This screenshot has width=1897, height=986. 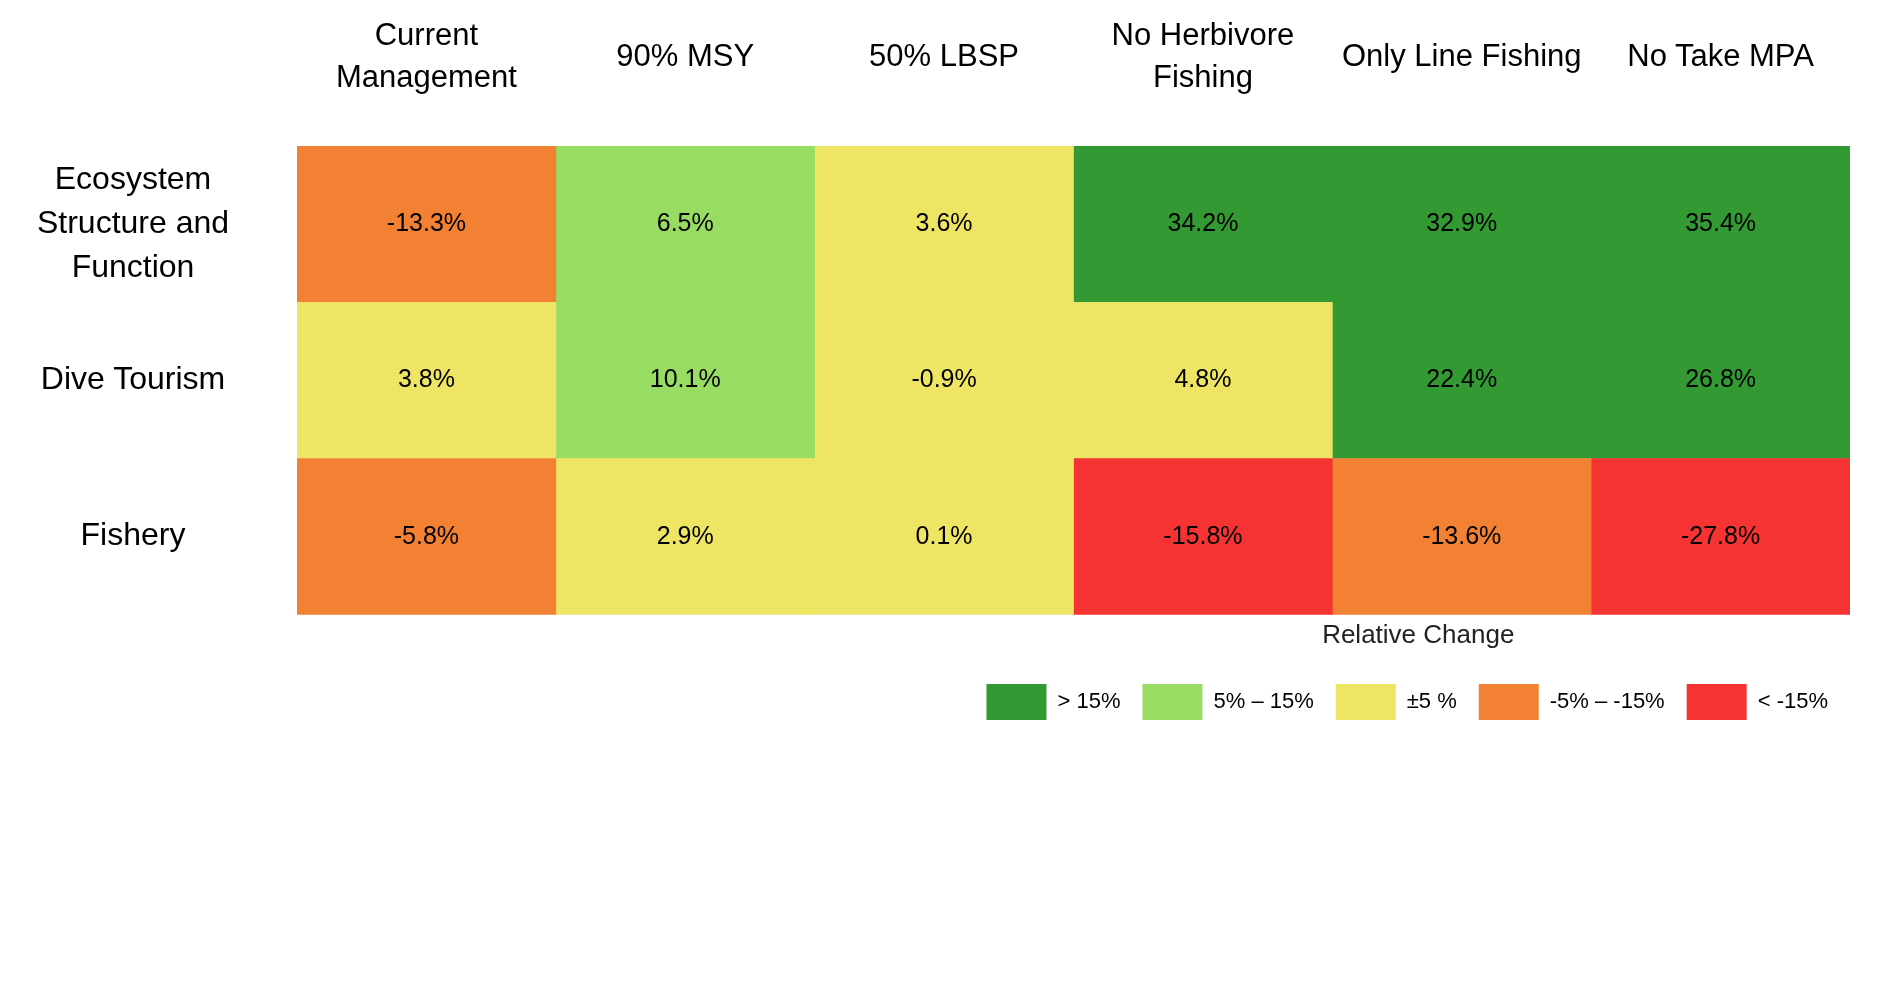 What do you see at coordinates (426, 55) in the screenshot?
I see `x-tick-label: Current Management` at bounding box center [426, 55].